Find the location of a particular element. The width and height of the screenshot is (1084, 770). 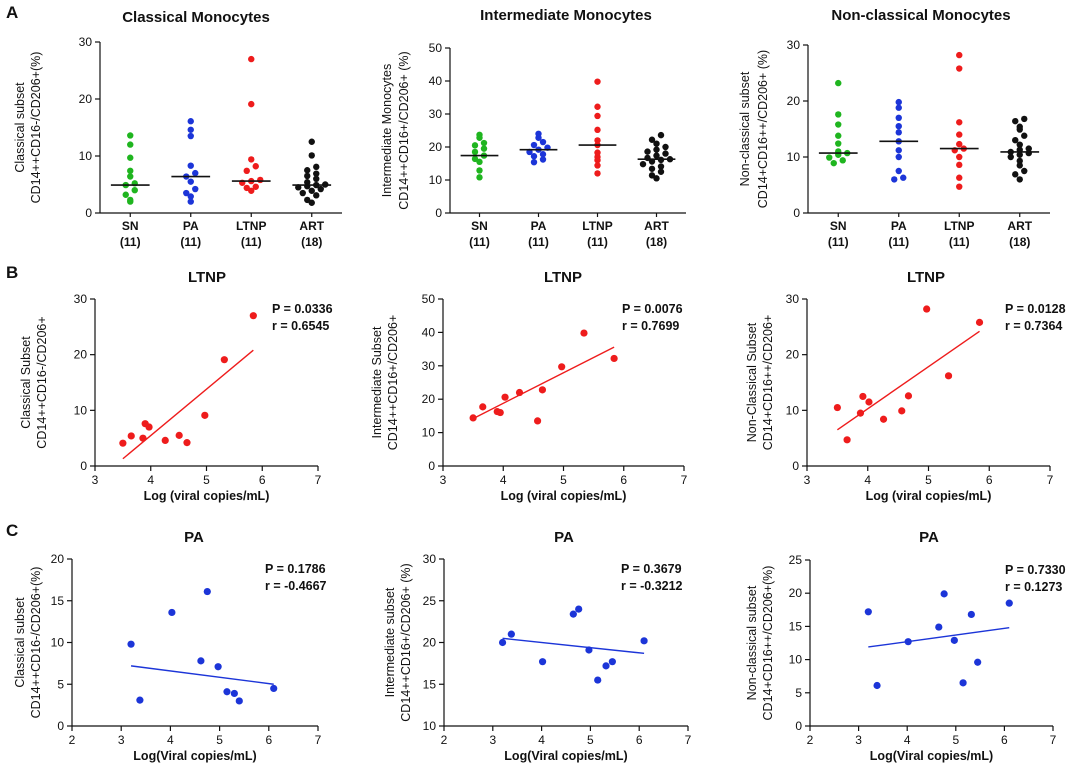

chart-title: LTNP is located at coordinates (563, 277).